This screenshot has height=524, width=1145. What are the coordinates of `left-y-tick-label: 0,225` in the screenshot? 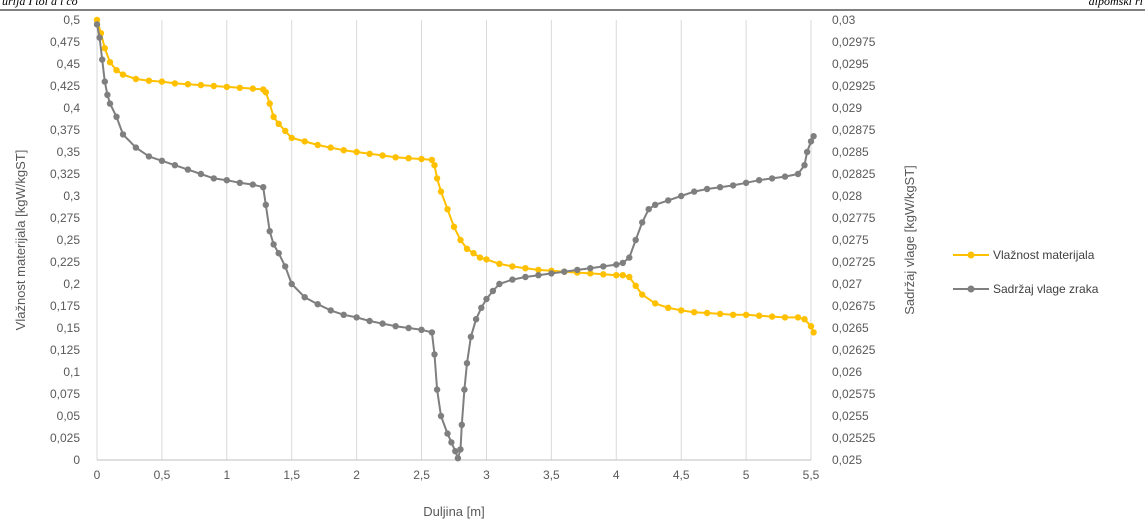 It's located at (65, 262).